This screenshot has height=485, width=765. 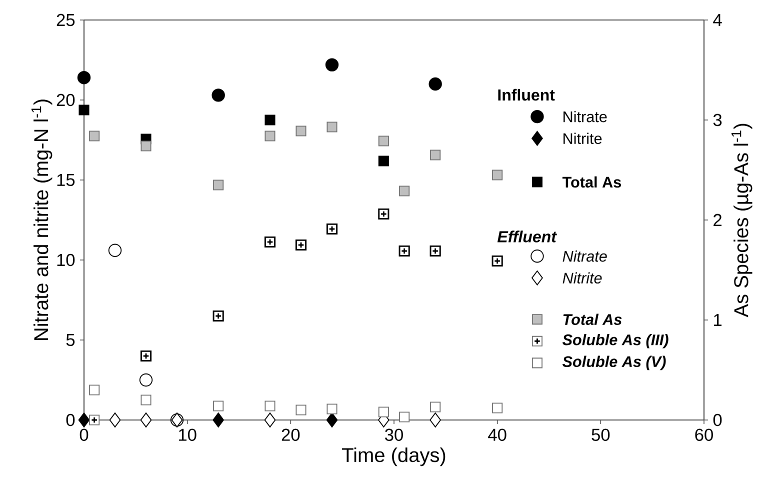 What do you see at coordinates (66, 180) in the screenshot?
I see `y-tick-label: 15` at bounding box center [66, 180].